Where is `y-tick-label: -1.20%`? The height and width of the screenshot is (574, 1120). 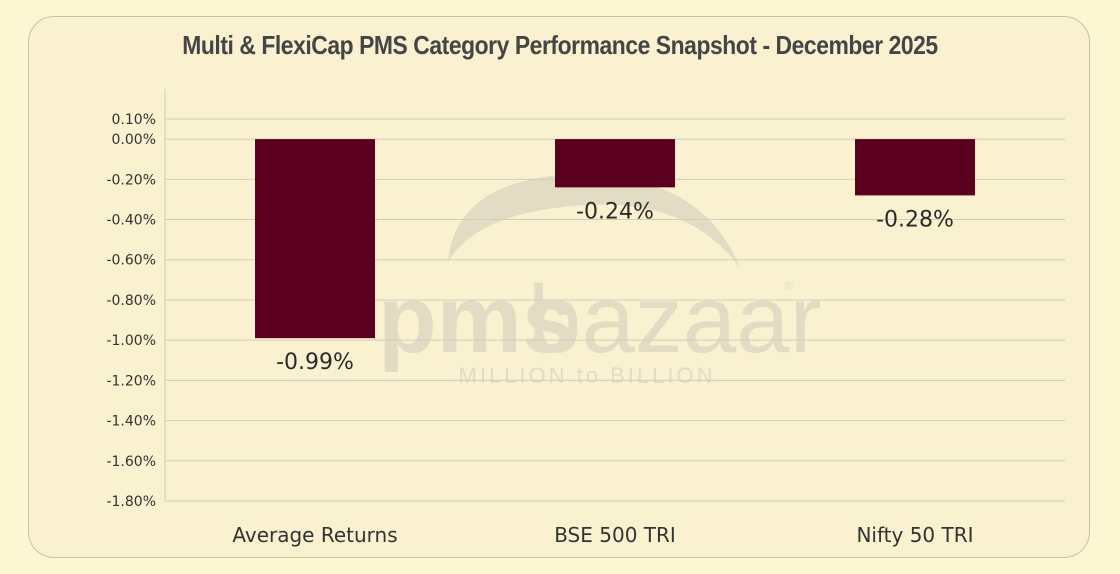
y-tick-label: -1.20% is located at coordinates (131, 381).